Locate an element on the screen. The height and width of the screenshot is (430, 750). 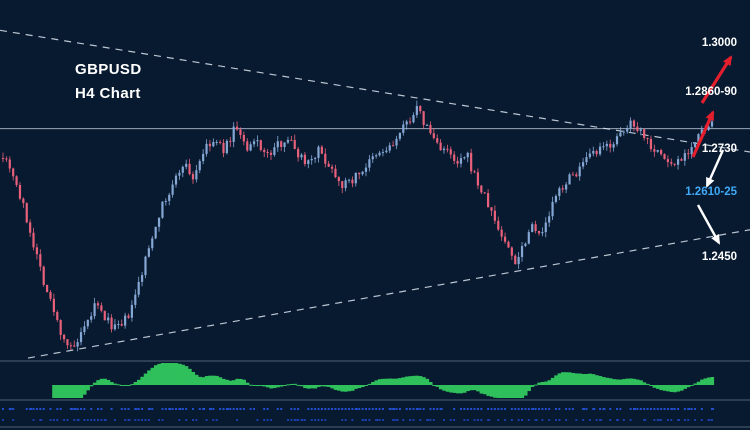
level-label-1-2450: 1.2450 is located at coordinates (719, 256).